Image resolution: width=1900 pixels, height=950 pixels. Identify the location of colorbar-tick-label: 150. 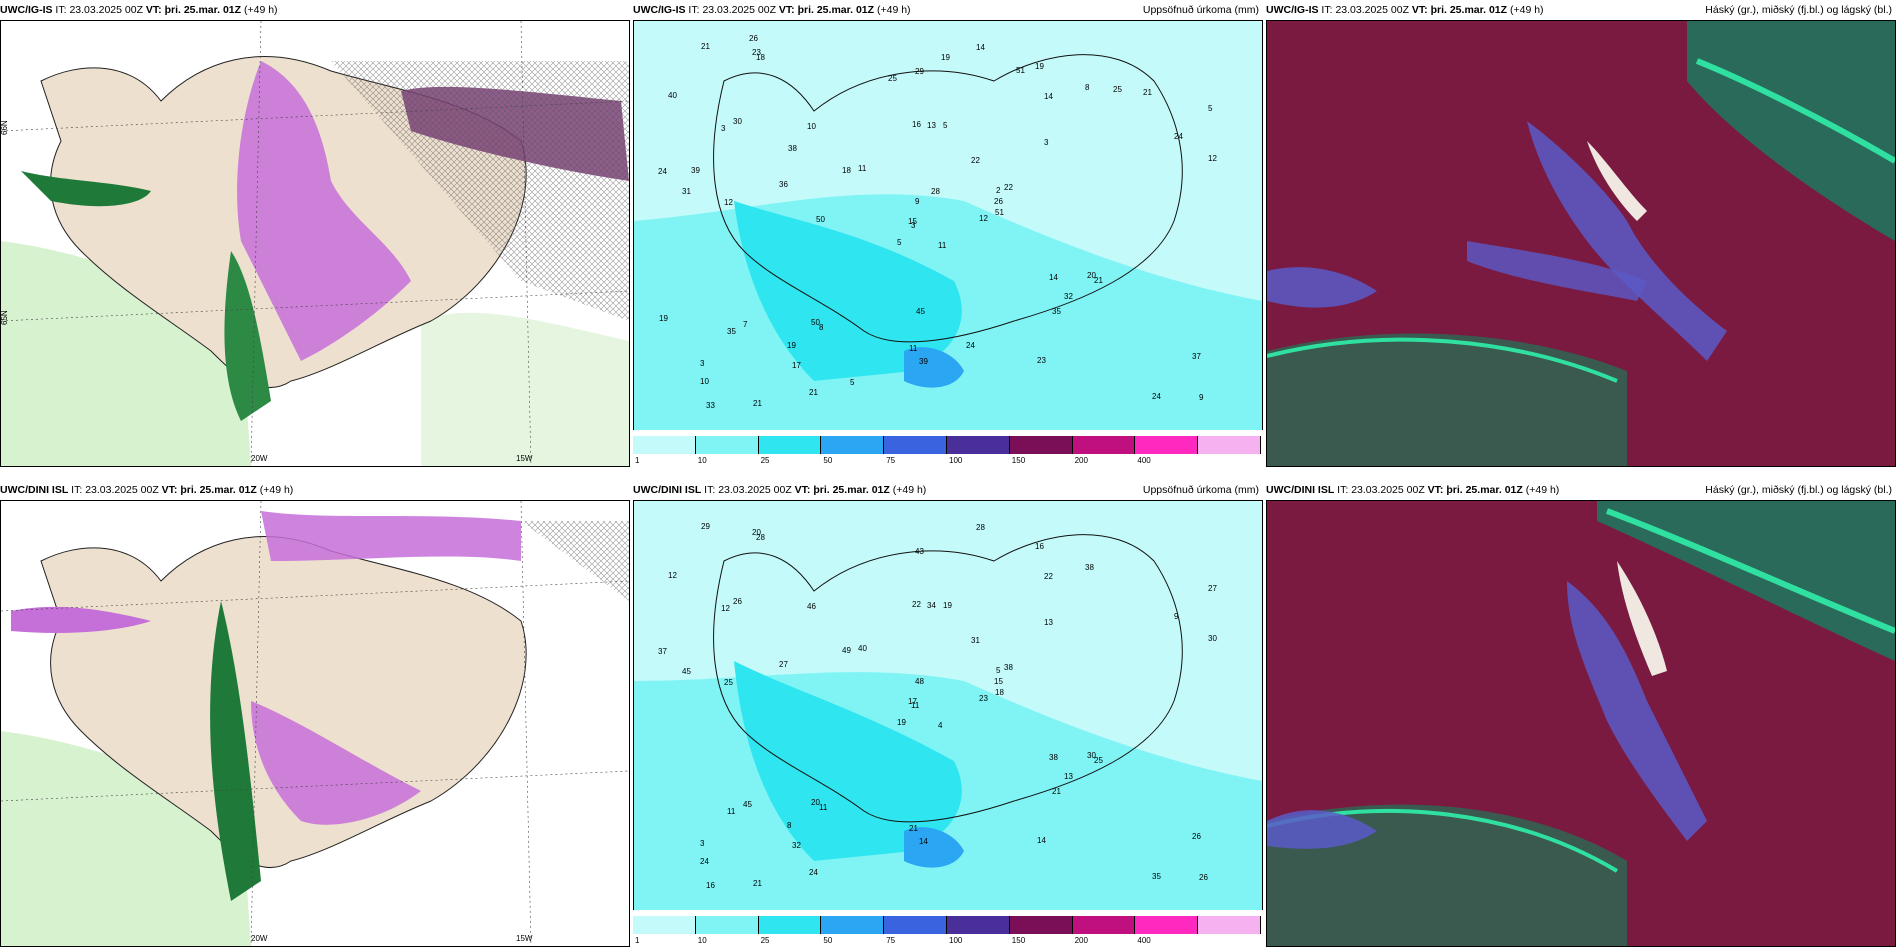
(1018, 940).